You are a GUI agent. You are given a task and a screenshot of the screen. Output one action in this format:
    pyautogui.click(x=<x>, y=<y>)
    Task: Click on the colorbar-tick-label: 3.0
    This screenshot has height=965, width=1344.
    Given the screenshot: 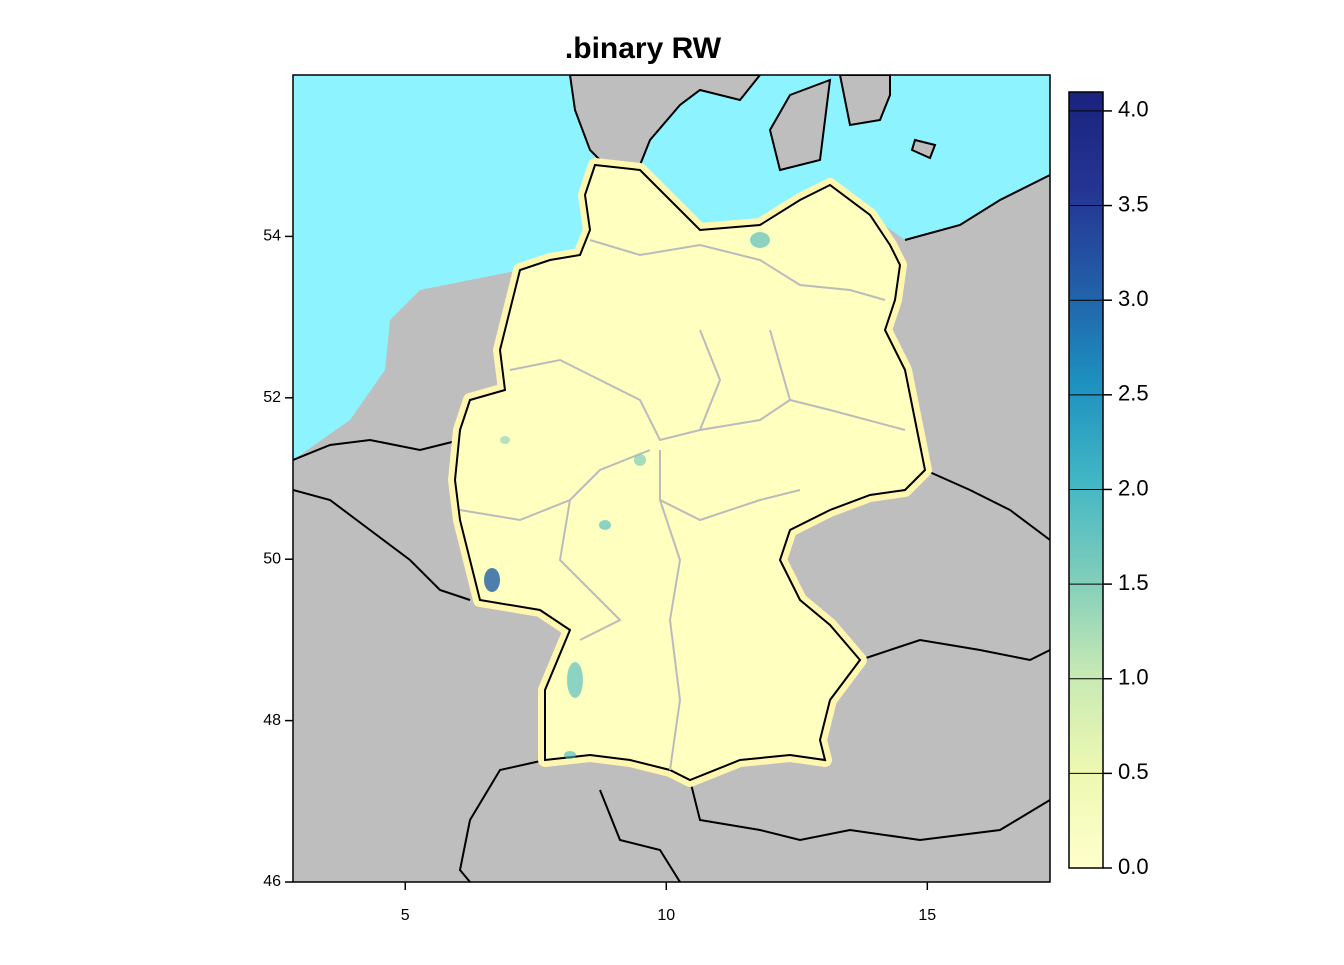 What is the action you would take?
    pyautogui.click(x=1133, y=298)
    